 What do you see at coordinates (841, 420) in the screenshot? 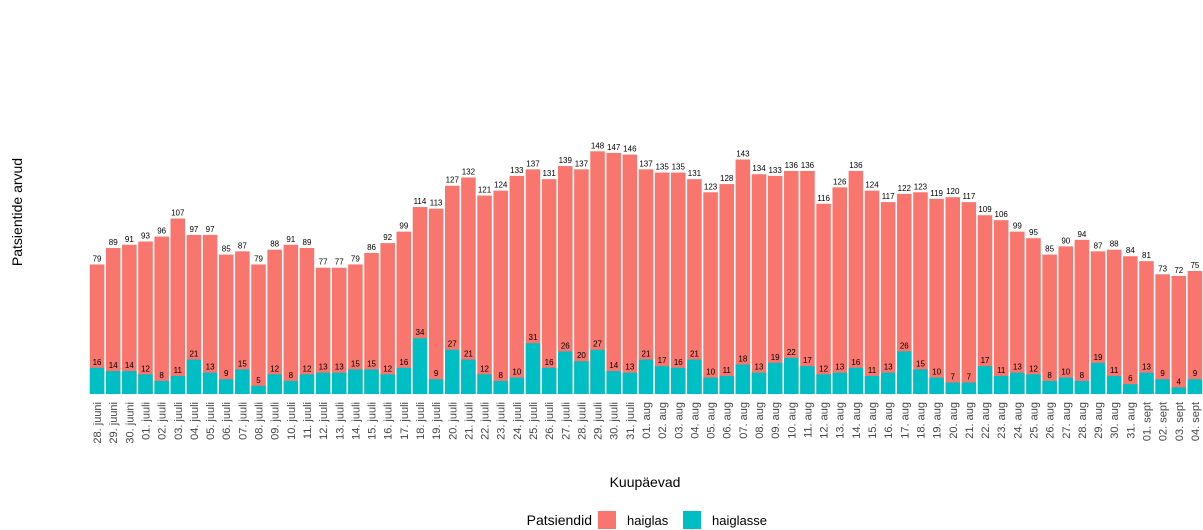
I see `x-tick-label-46: 13. aug` at bounding box center [841, 420].